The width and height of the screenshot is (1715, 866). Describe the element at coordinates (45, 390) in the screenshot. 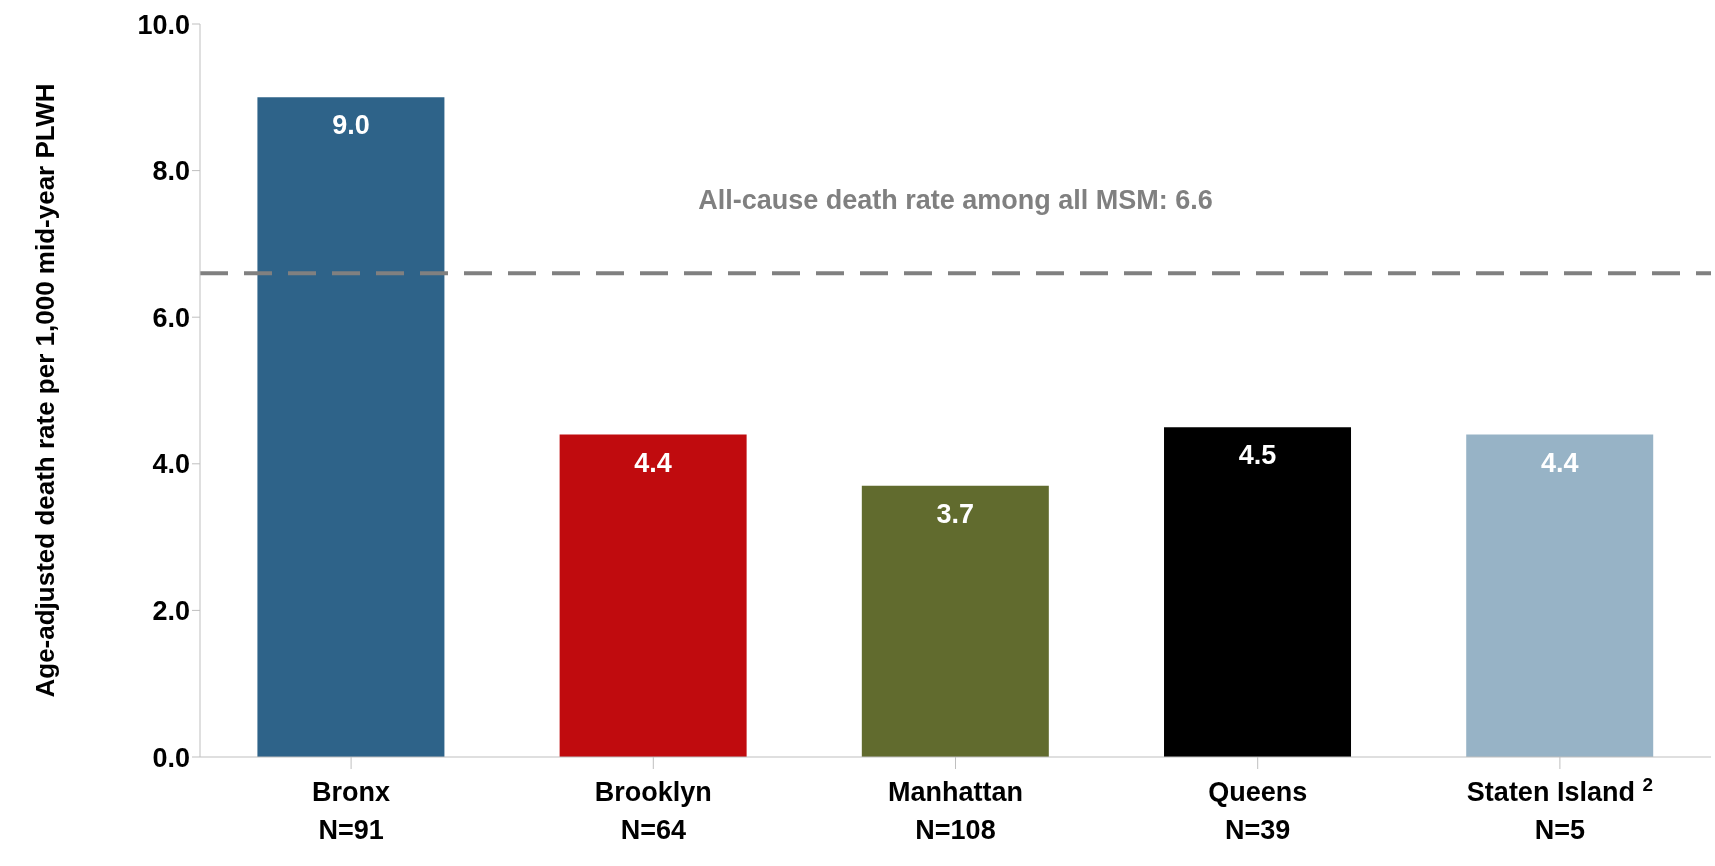

I see `y-axis-title: Age-adjusted death rate per 1,000 mid-year PLWH` at that location.